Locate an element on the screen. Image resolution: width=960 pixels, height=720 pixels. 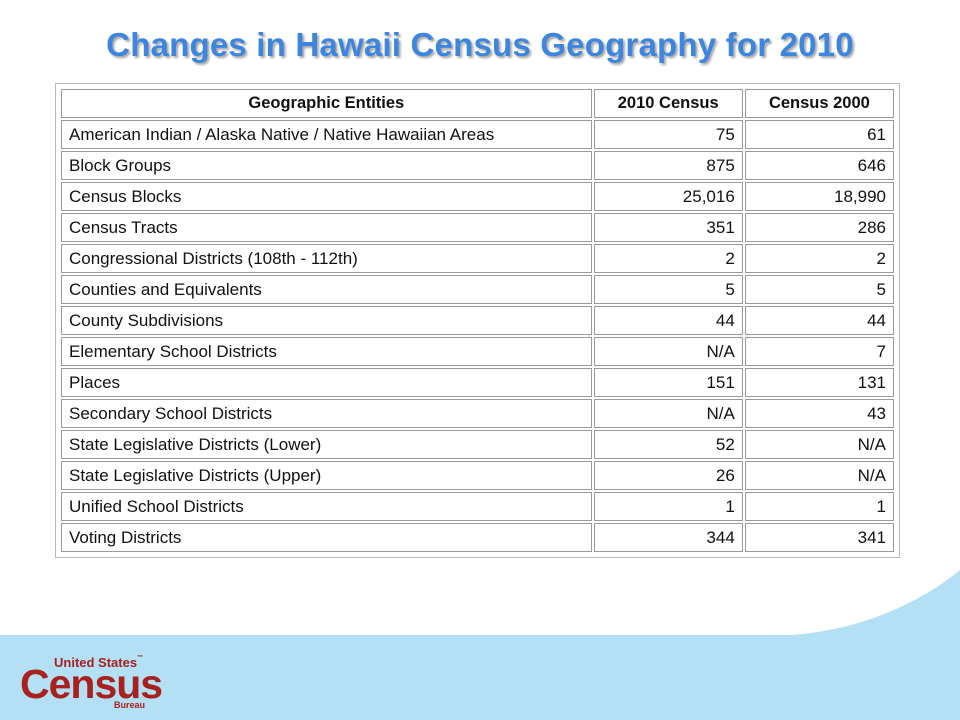
table-row: Block Groups 875 646 is located at coordinates (477, 165).